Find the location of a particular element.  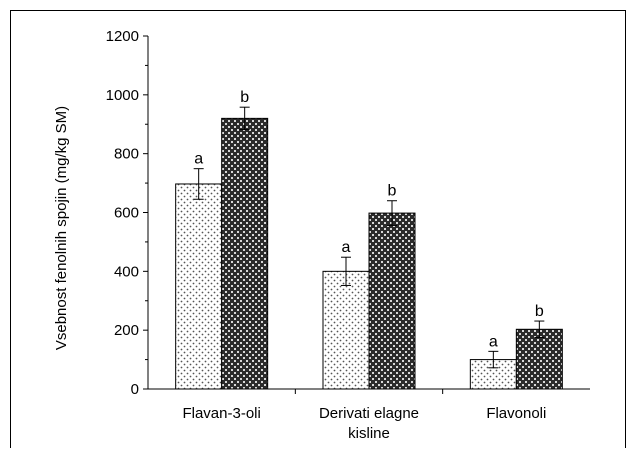

y-tick-label: 0 is located at coordinates (135, 389).